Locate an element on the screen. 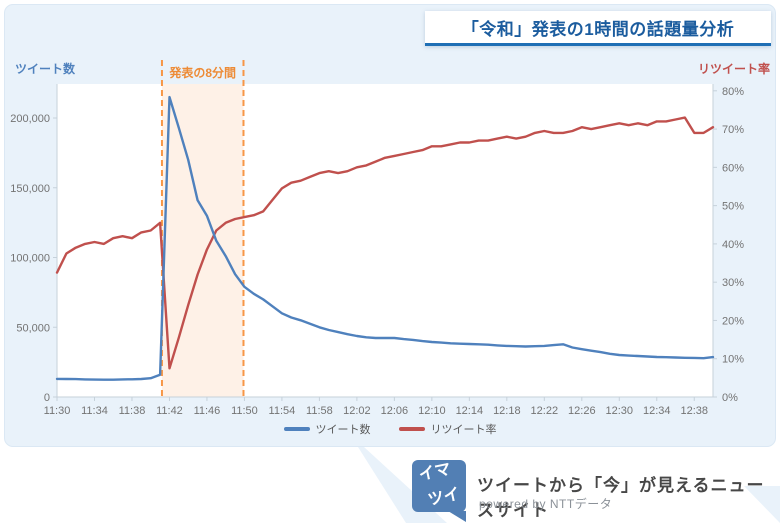 The height and width of the screenshot is (523, 780). left-axis-tick-label: 150,000 is located at coordinates (30, 189).